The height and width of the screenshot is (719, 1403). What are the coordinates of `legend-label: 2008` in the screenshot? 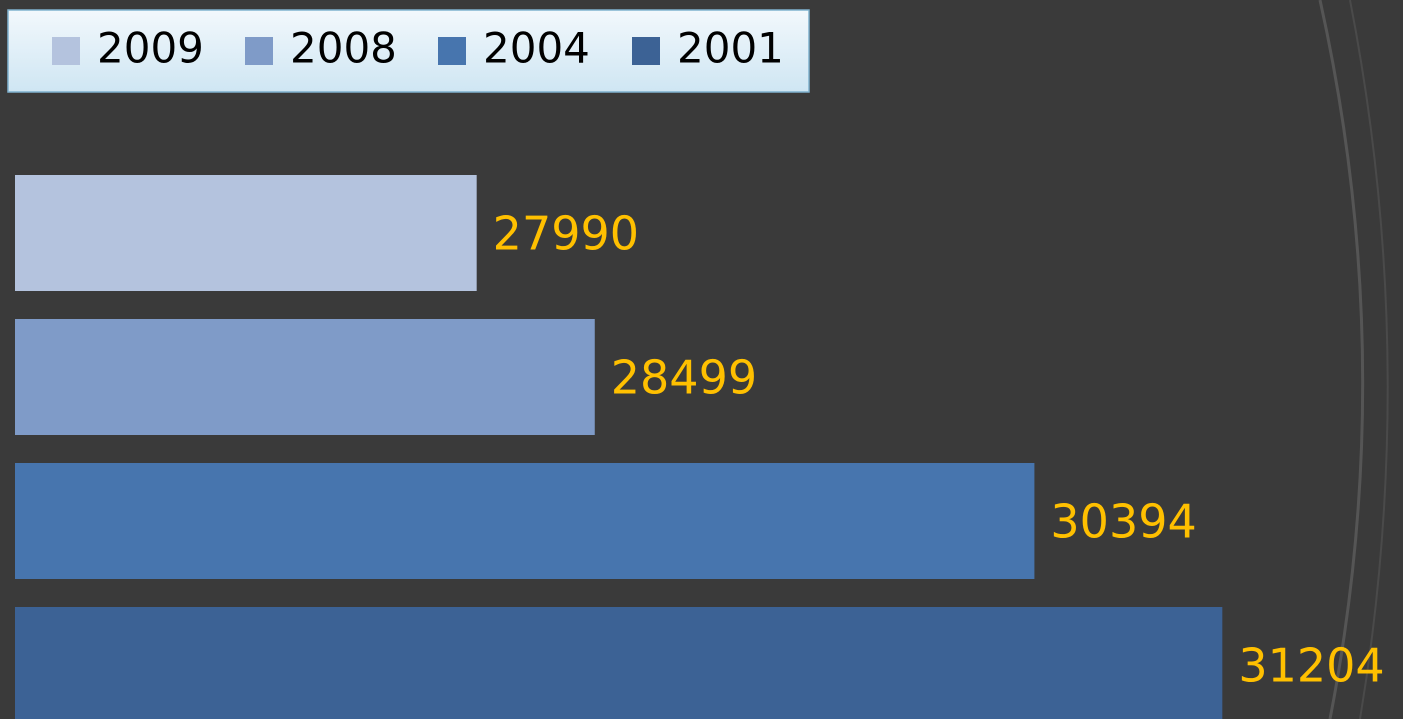 It's located at (343, 48).